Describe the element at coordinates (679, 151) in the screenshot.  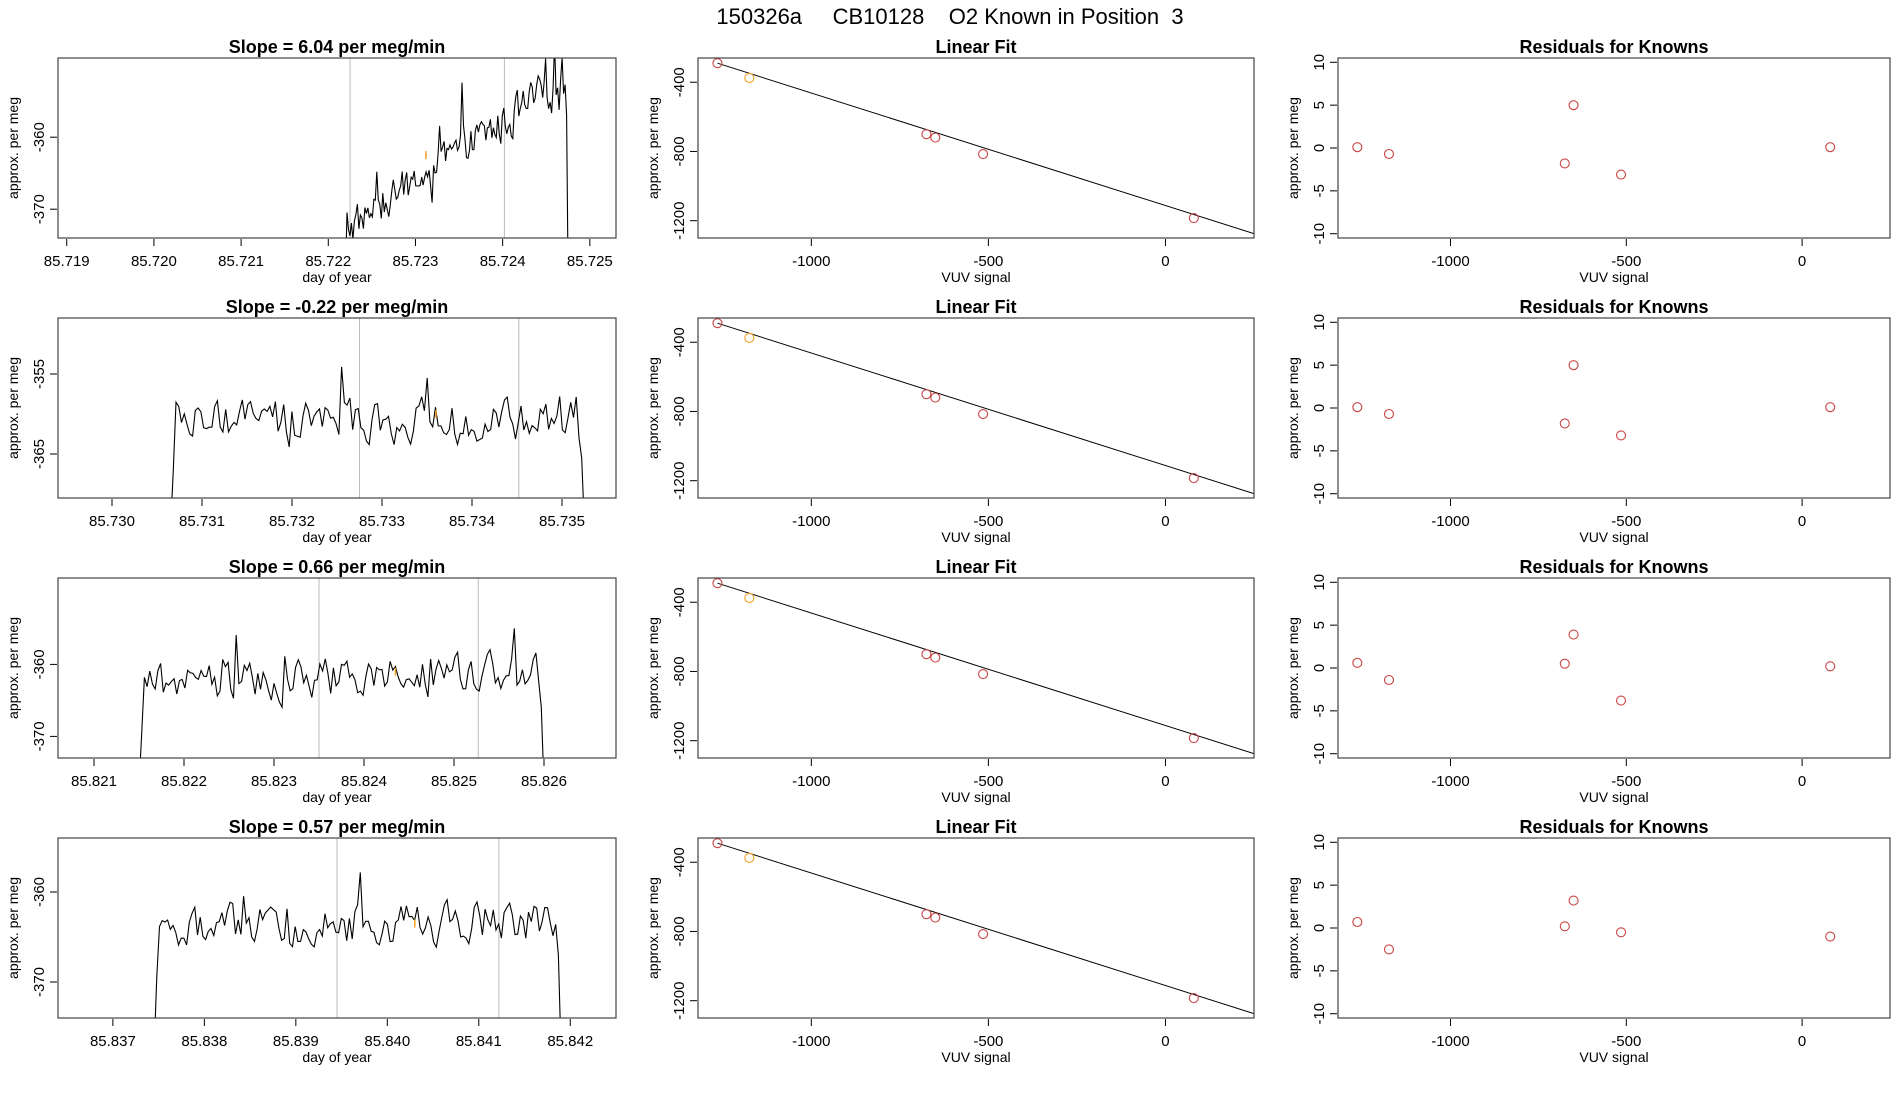
I see `y-tick-label: -800` at that location.